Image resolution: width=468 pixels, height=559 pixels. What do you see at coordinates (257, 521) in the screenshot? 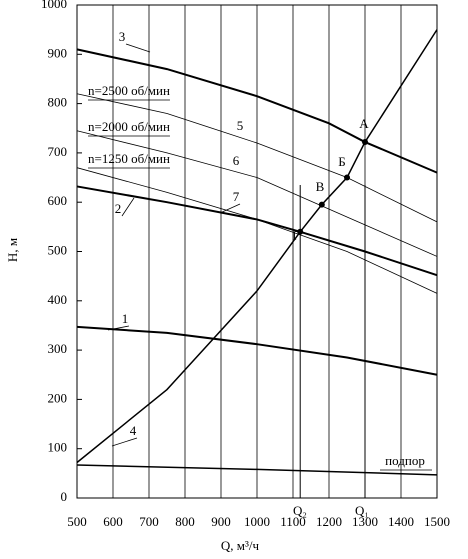
I see `x-tick-label: 1000` at bounding box center [257, 521].